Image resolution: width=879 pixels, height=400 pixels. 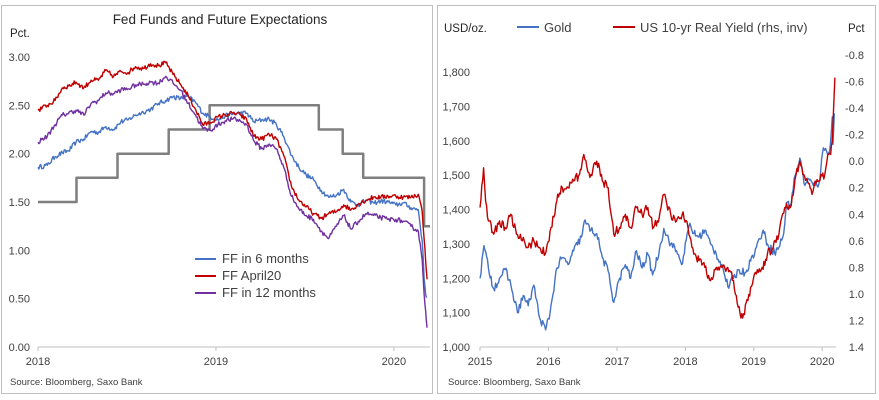 What do you see at coordinates (854, 109) in the screenshot?
I see `right-y2-tick-label: -0.4` at bounding box center [854, 109].